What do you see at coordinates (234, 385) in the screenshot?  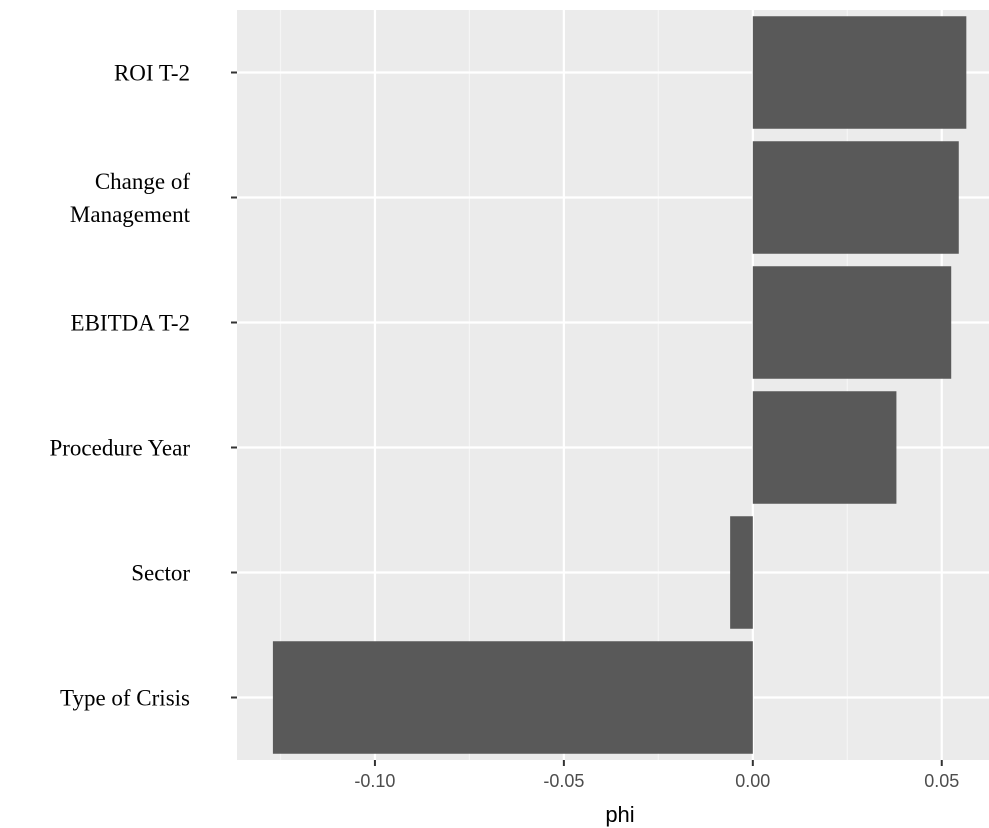 I see `y-axis-ticks` at bounding box center [234, 385].